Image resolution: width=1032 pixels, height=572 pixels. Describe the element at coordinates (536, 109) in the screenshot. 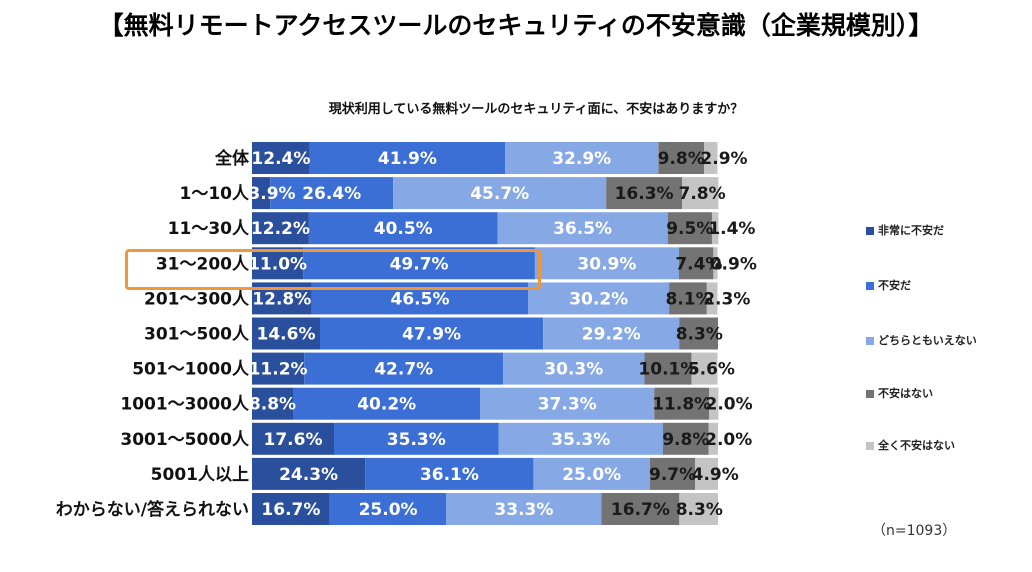

I see `chart-subtitle: 現状利用している無料ツールのセキュリティ面に、不安はありますか？` at that location.